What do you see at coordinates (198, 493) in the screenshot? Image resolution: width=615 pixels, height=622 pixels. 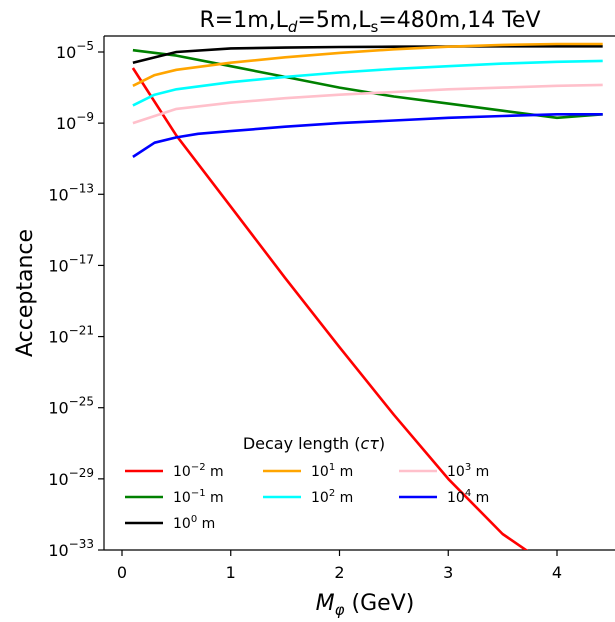 I see `legend-label-exponent: −1` at bounding box center [198, 493].